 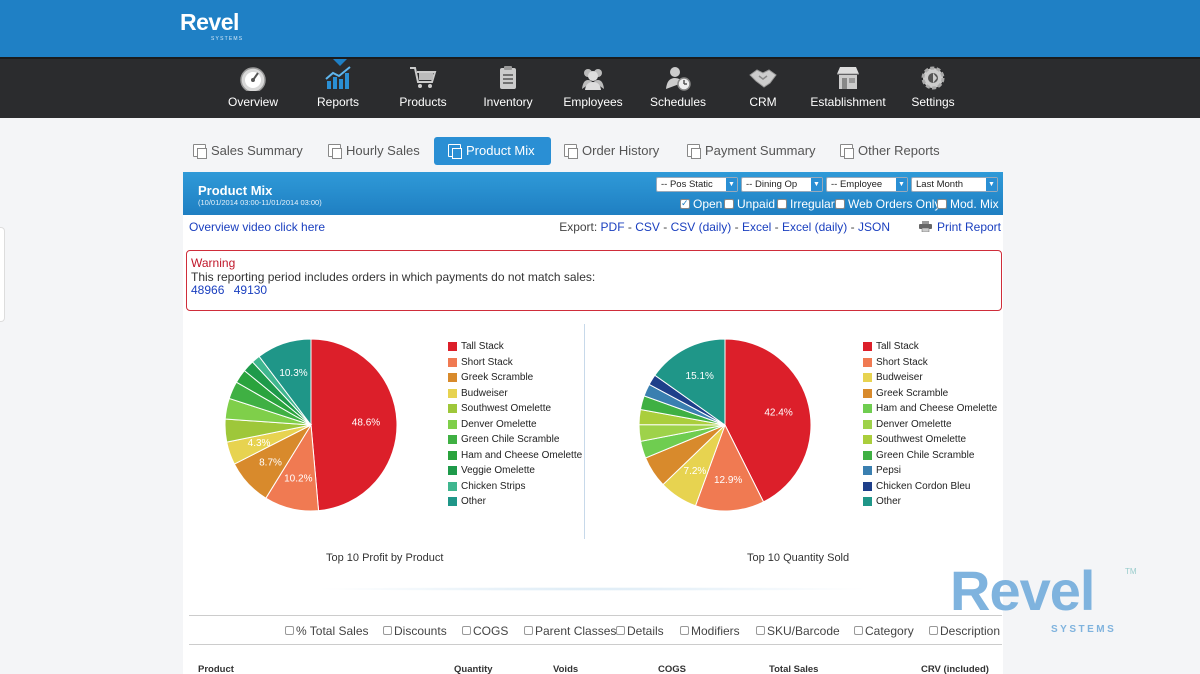 I want to click on export-csv-daily-link: CSV (daily), so click(x=701, y=227).